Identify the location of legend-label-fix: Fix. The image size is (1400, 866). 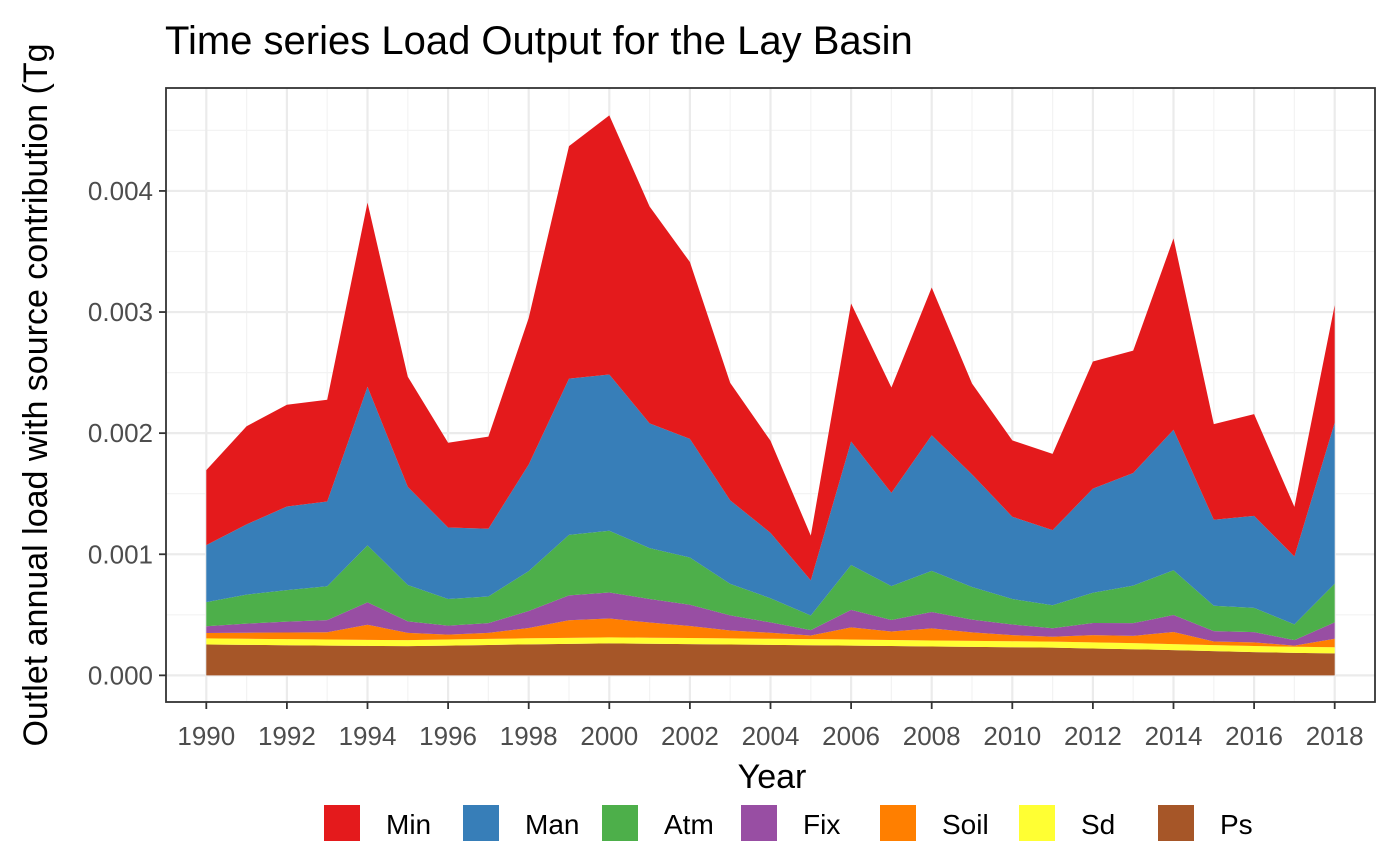
(821, 824).